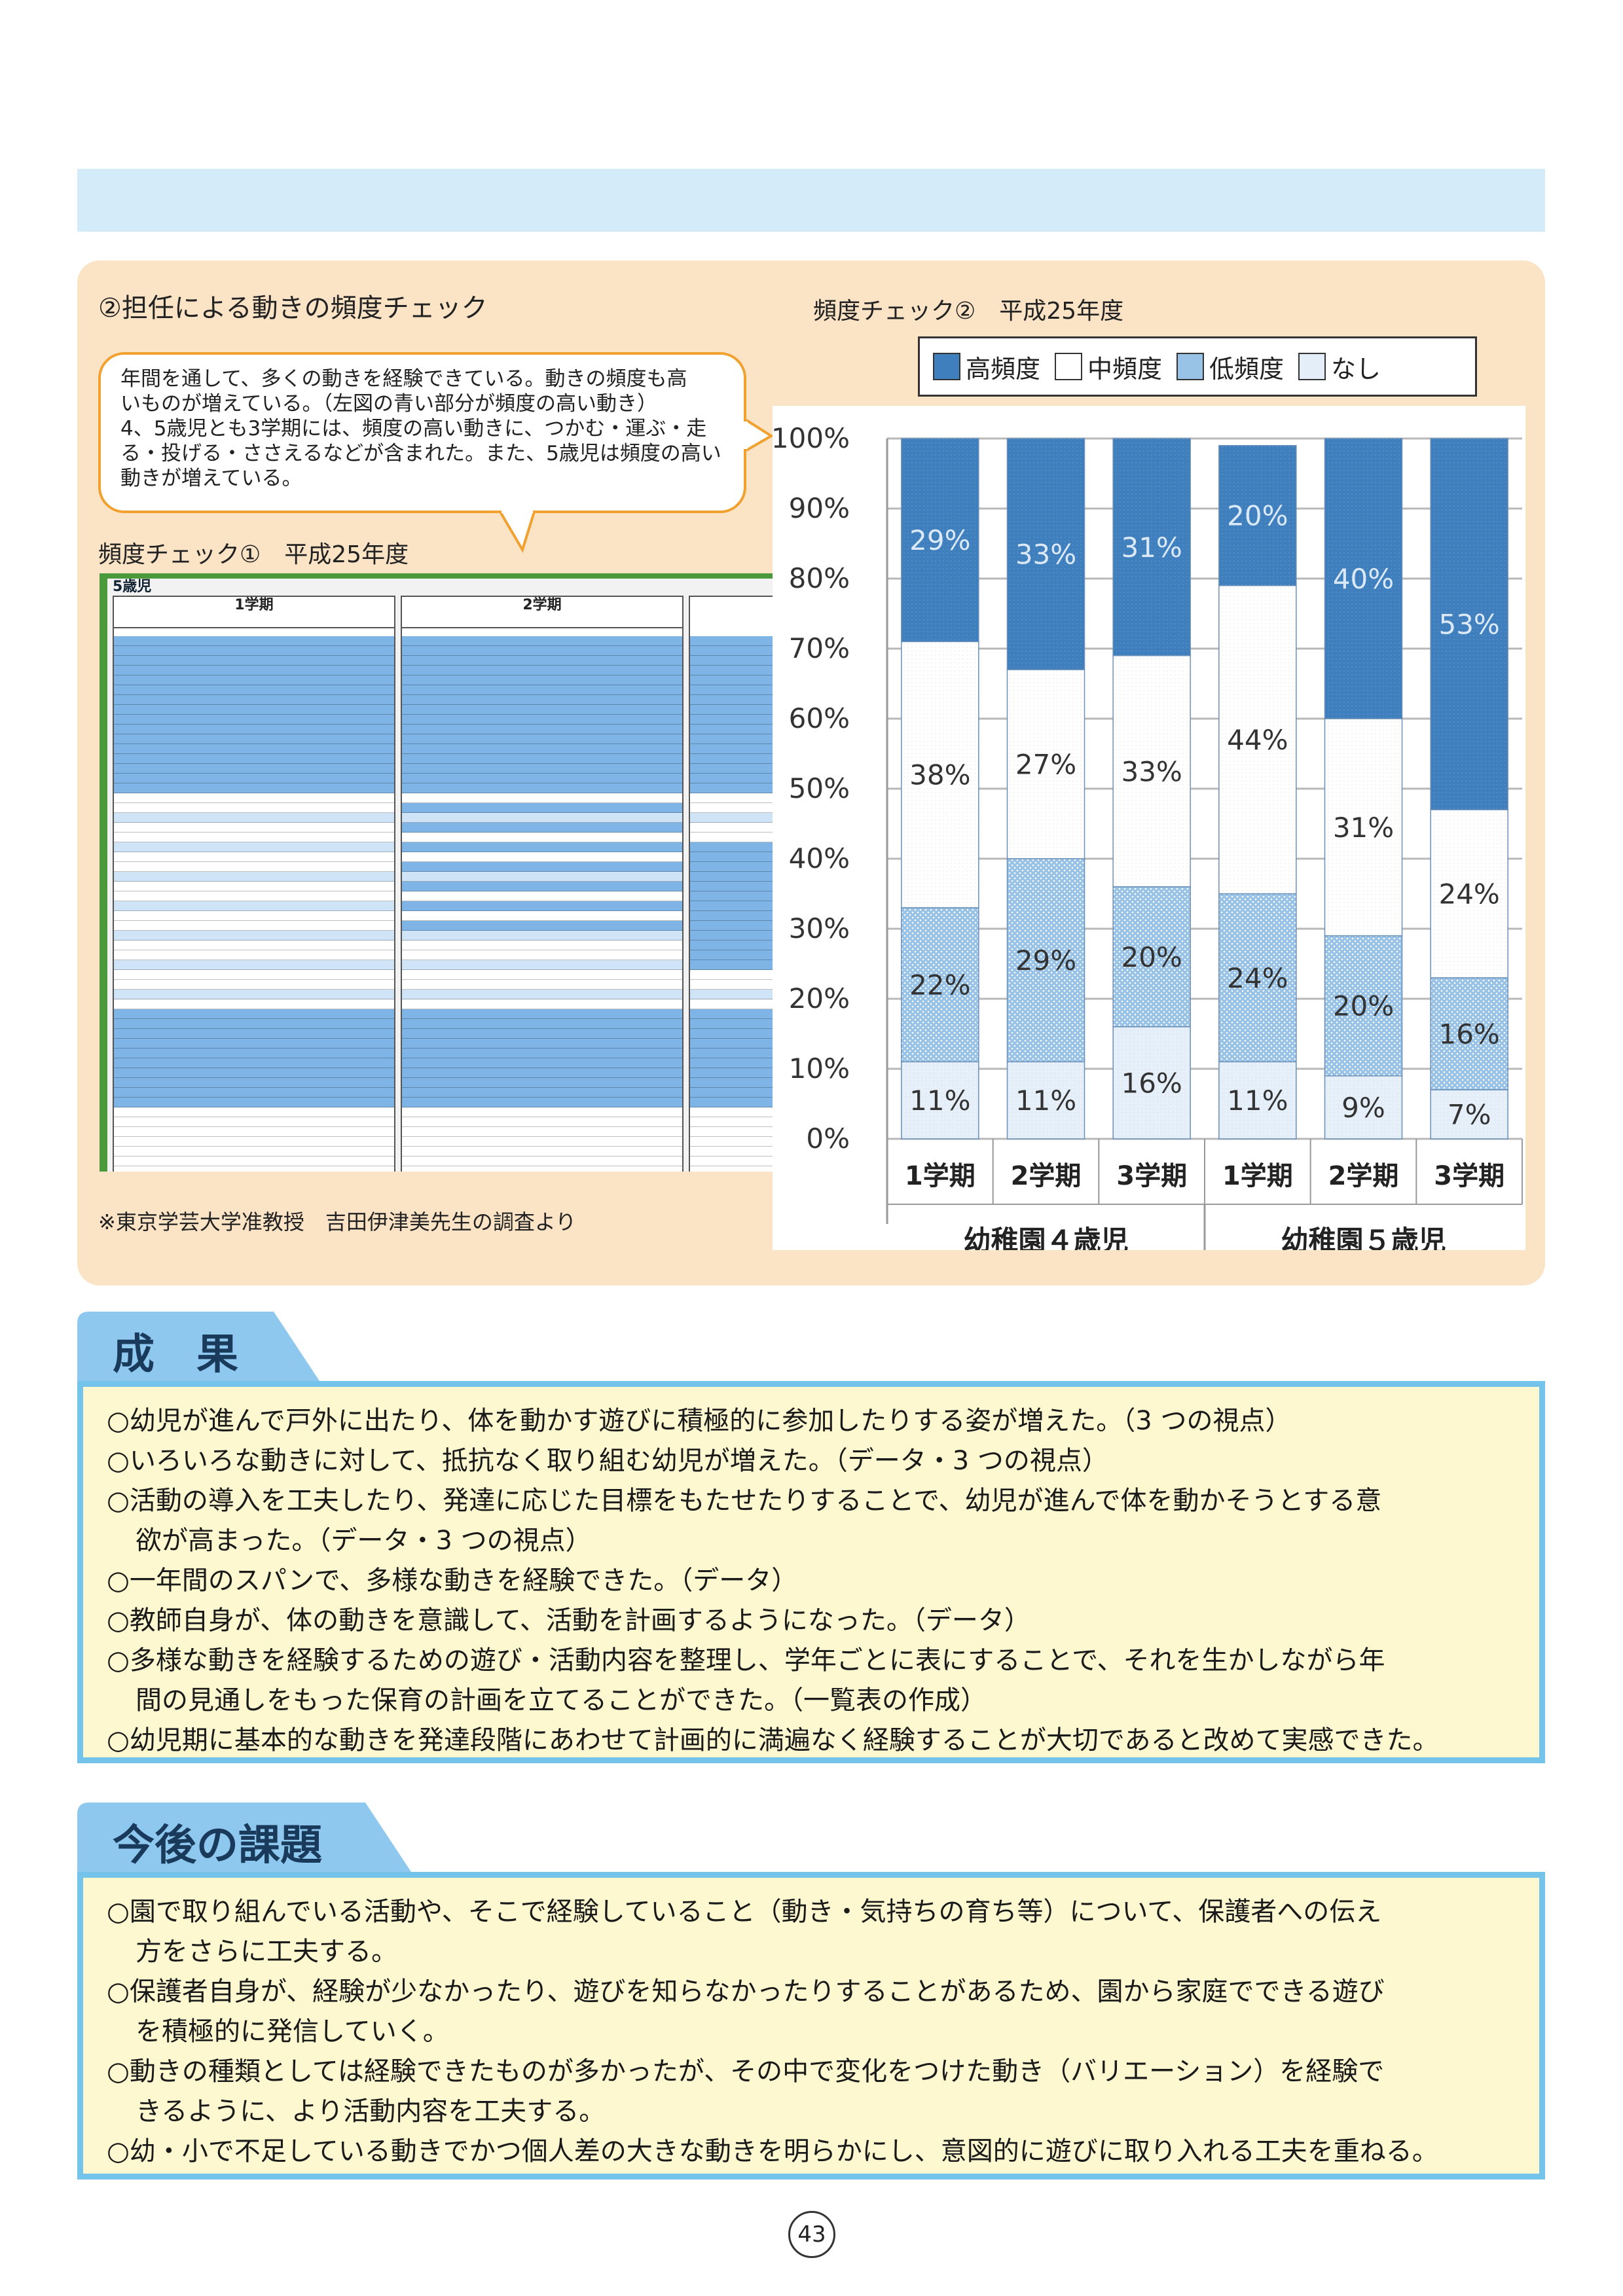  What do you see at coordinates (253, 554) in the screenshot?
I see `chart1-title: 頻度チェック① 平成25年度` at bounding box center [253, 554].